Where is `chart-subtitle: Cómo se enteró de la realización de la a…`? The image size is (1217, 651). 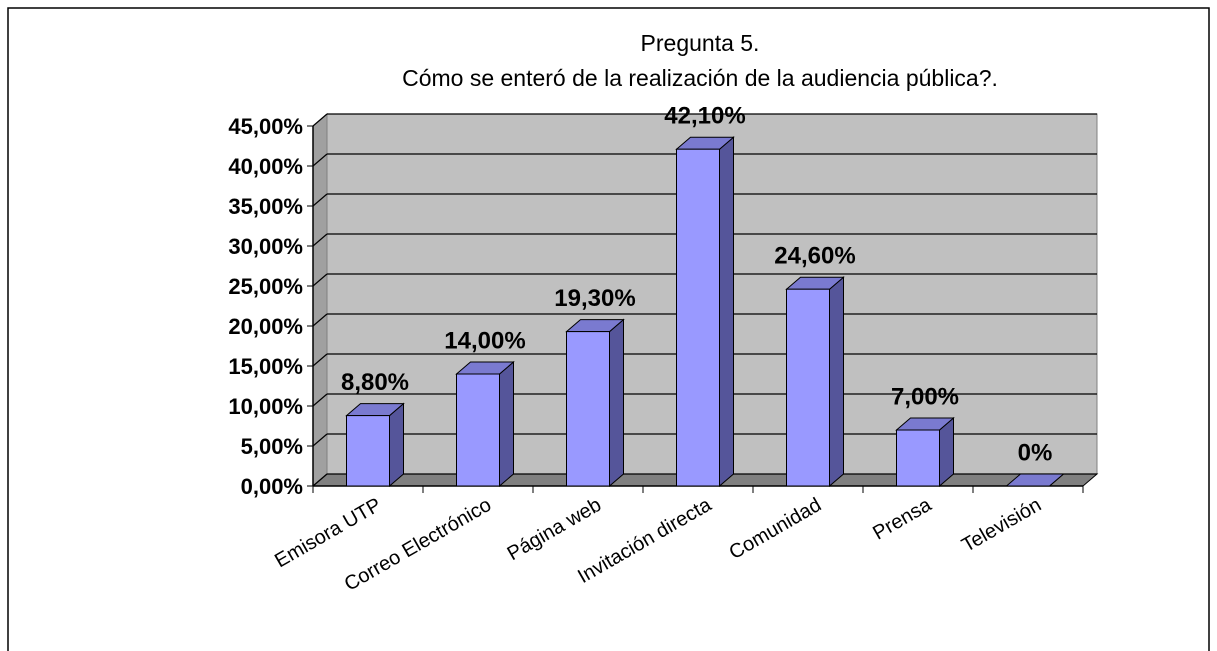
chart-subtitle: Cómo se enteró de la realización de la a… is located at coordinates (700, 78).